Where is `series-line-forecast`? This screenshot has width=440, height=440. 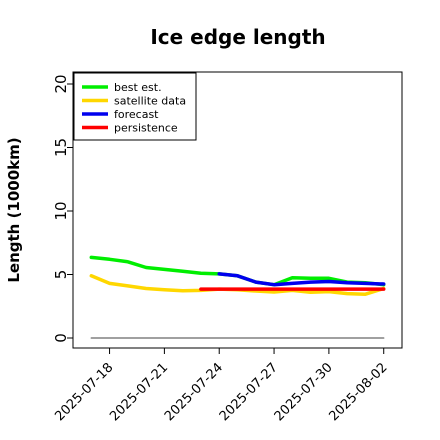 series-line-forecast is located at coordinates (301, 279).